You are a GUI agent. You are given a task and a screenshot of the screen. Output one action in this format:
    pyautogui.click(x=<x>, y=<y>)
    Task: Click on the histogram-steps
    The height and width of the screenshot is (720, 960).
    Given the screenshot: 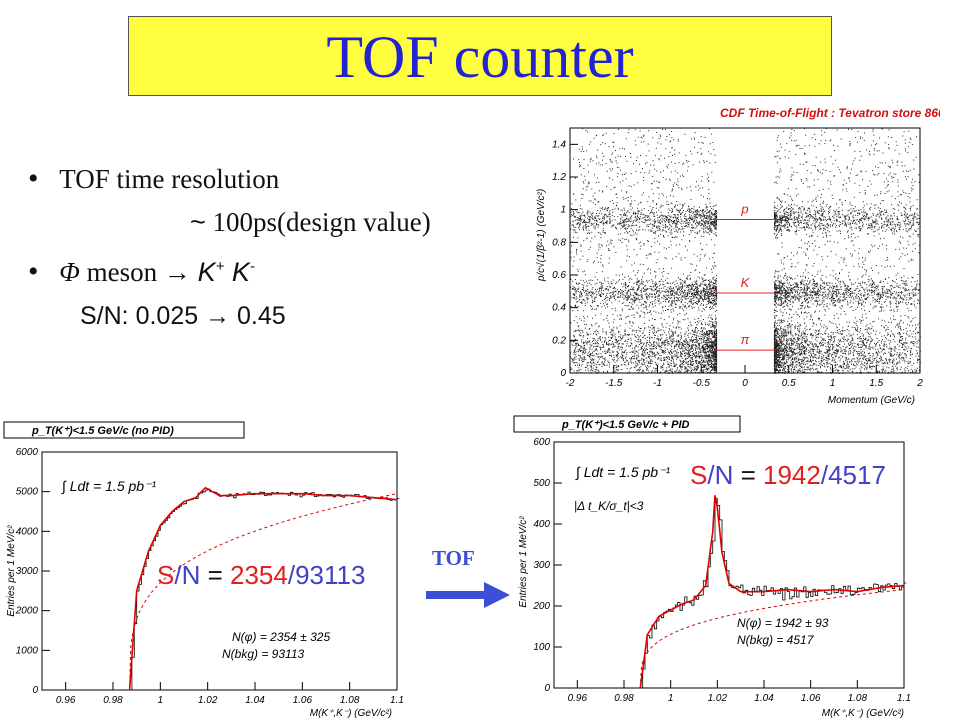 What is the action you would take?
    pyautogui.click(x=730, y=593)
    